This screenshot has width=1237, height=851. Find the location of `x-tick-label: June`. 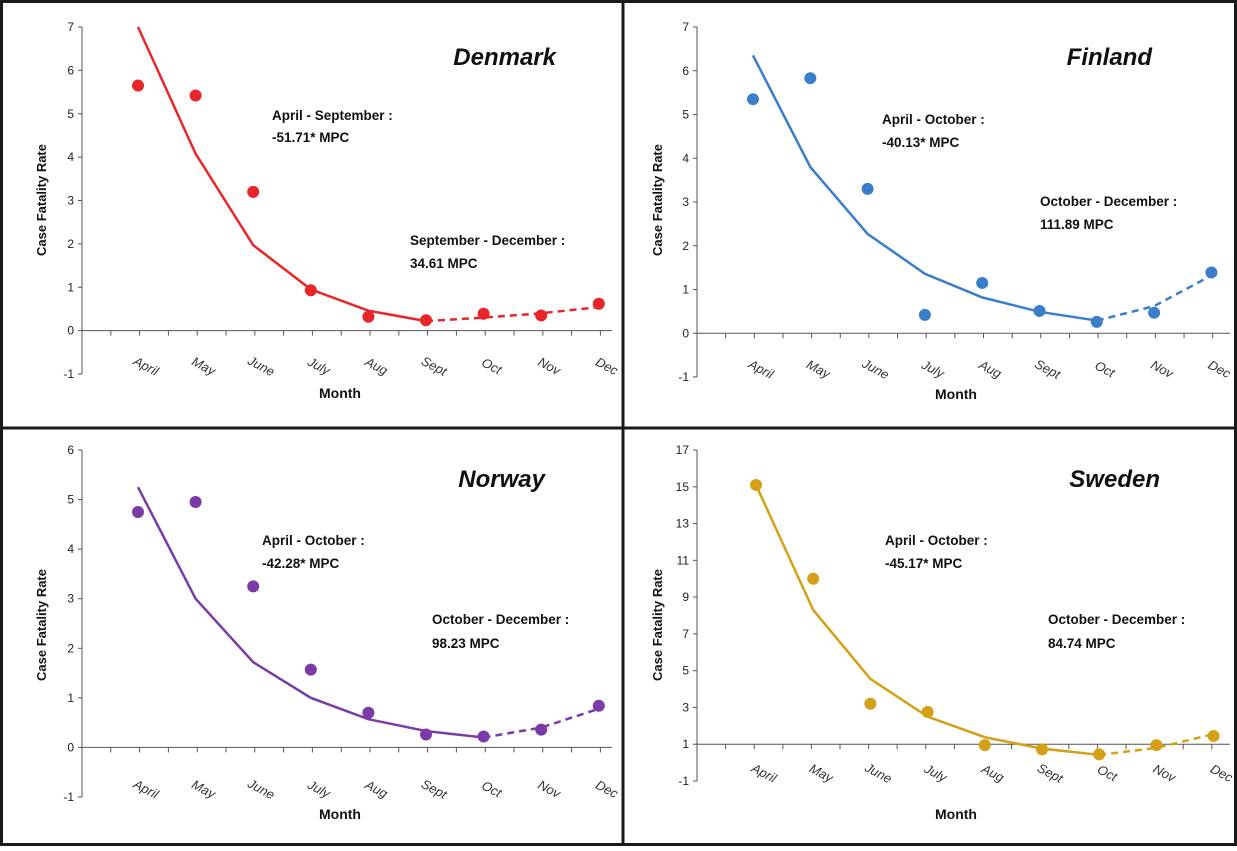

x-tick-label: June is located at coordinates (260, 365).